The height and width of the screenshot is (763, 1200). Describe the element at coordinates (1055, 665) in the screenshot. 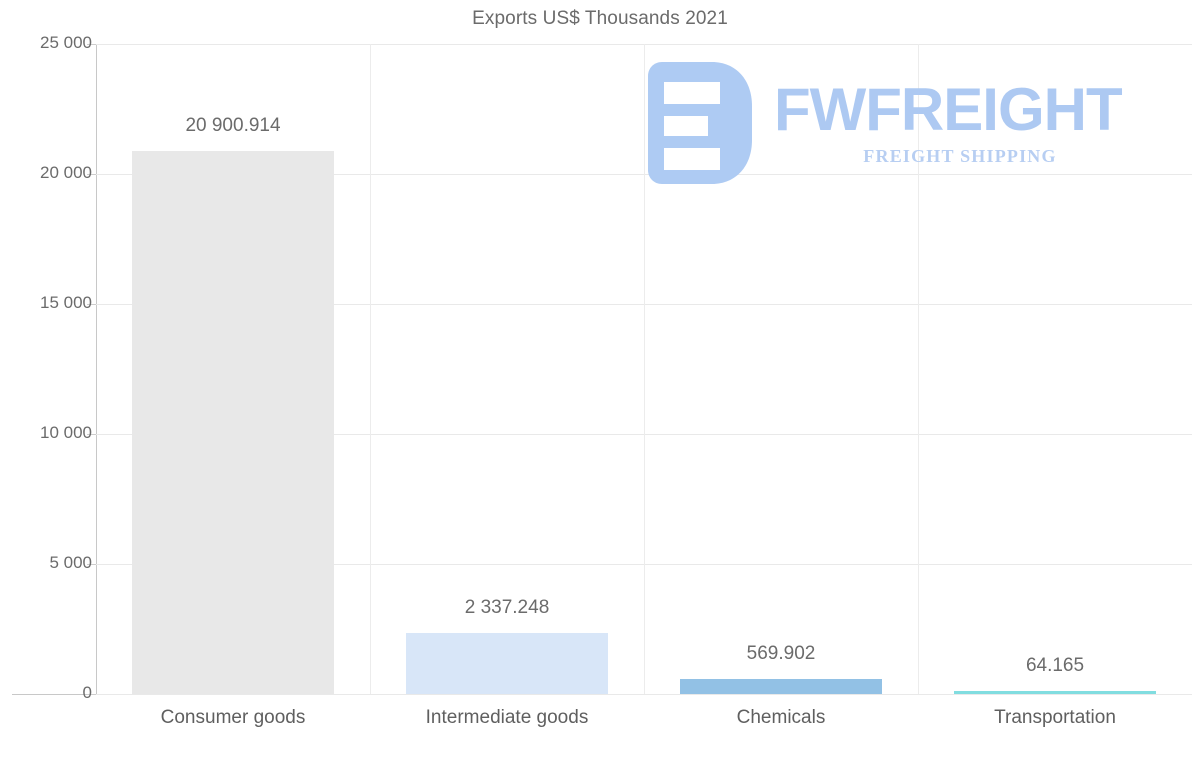

I see `bar-value-label: 64.165` at that location.